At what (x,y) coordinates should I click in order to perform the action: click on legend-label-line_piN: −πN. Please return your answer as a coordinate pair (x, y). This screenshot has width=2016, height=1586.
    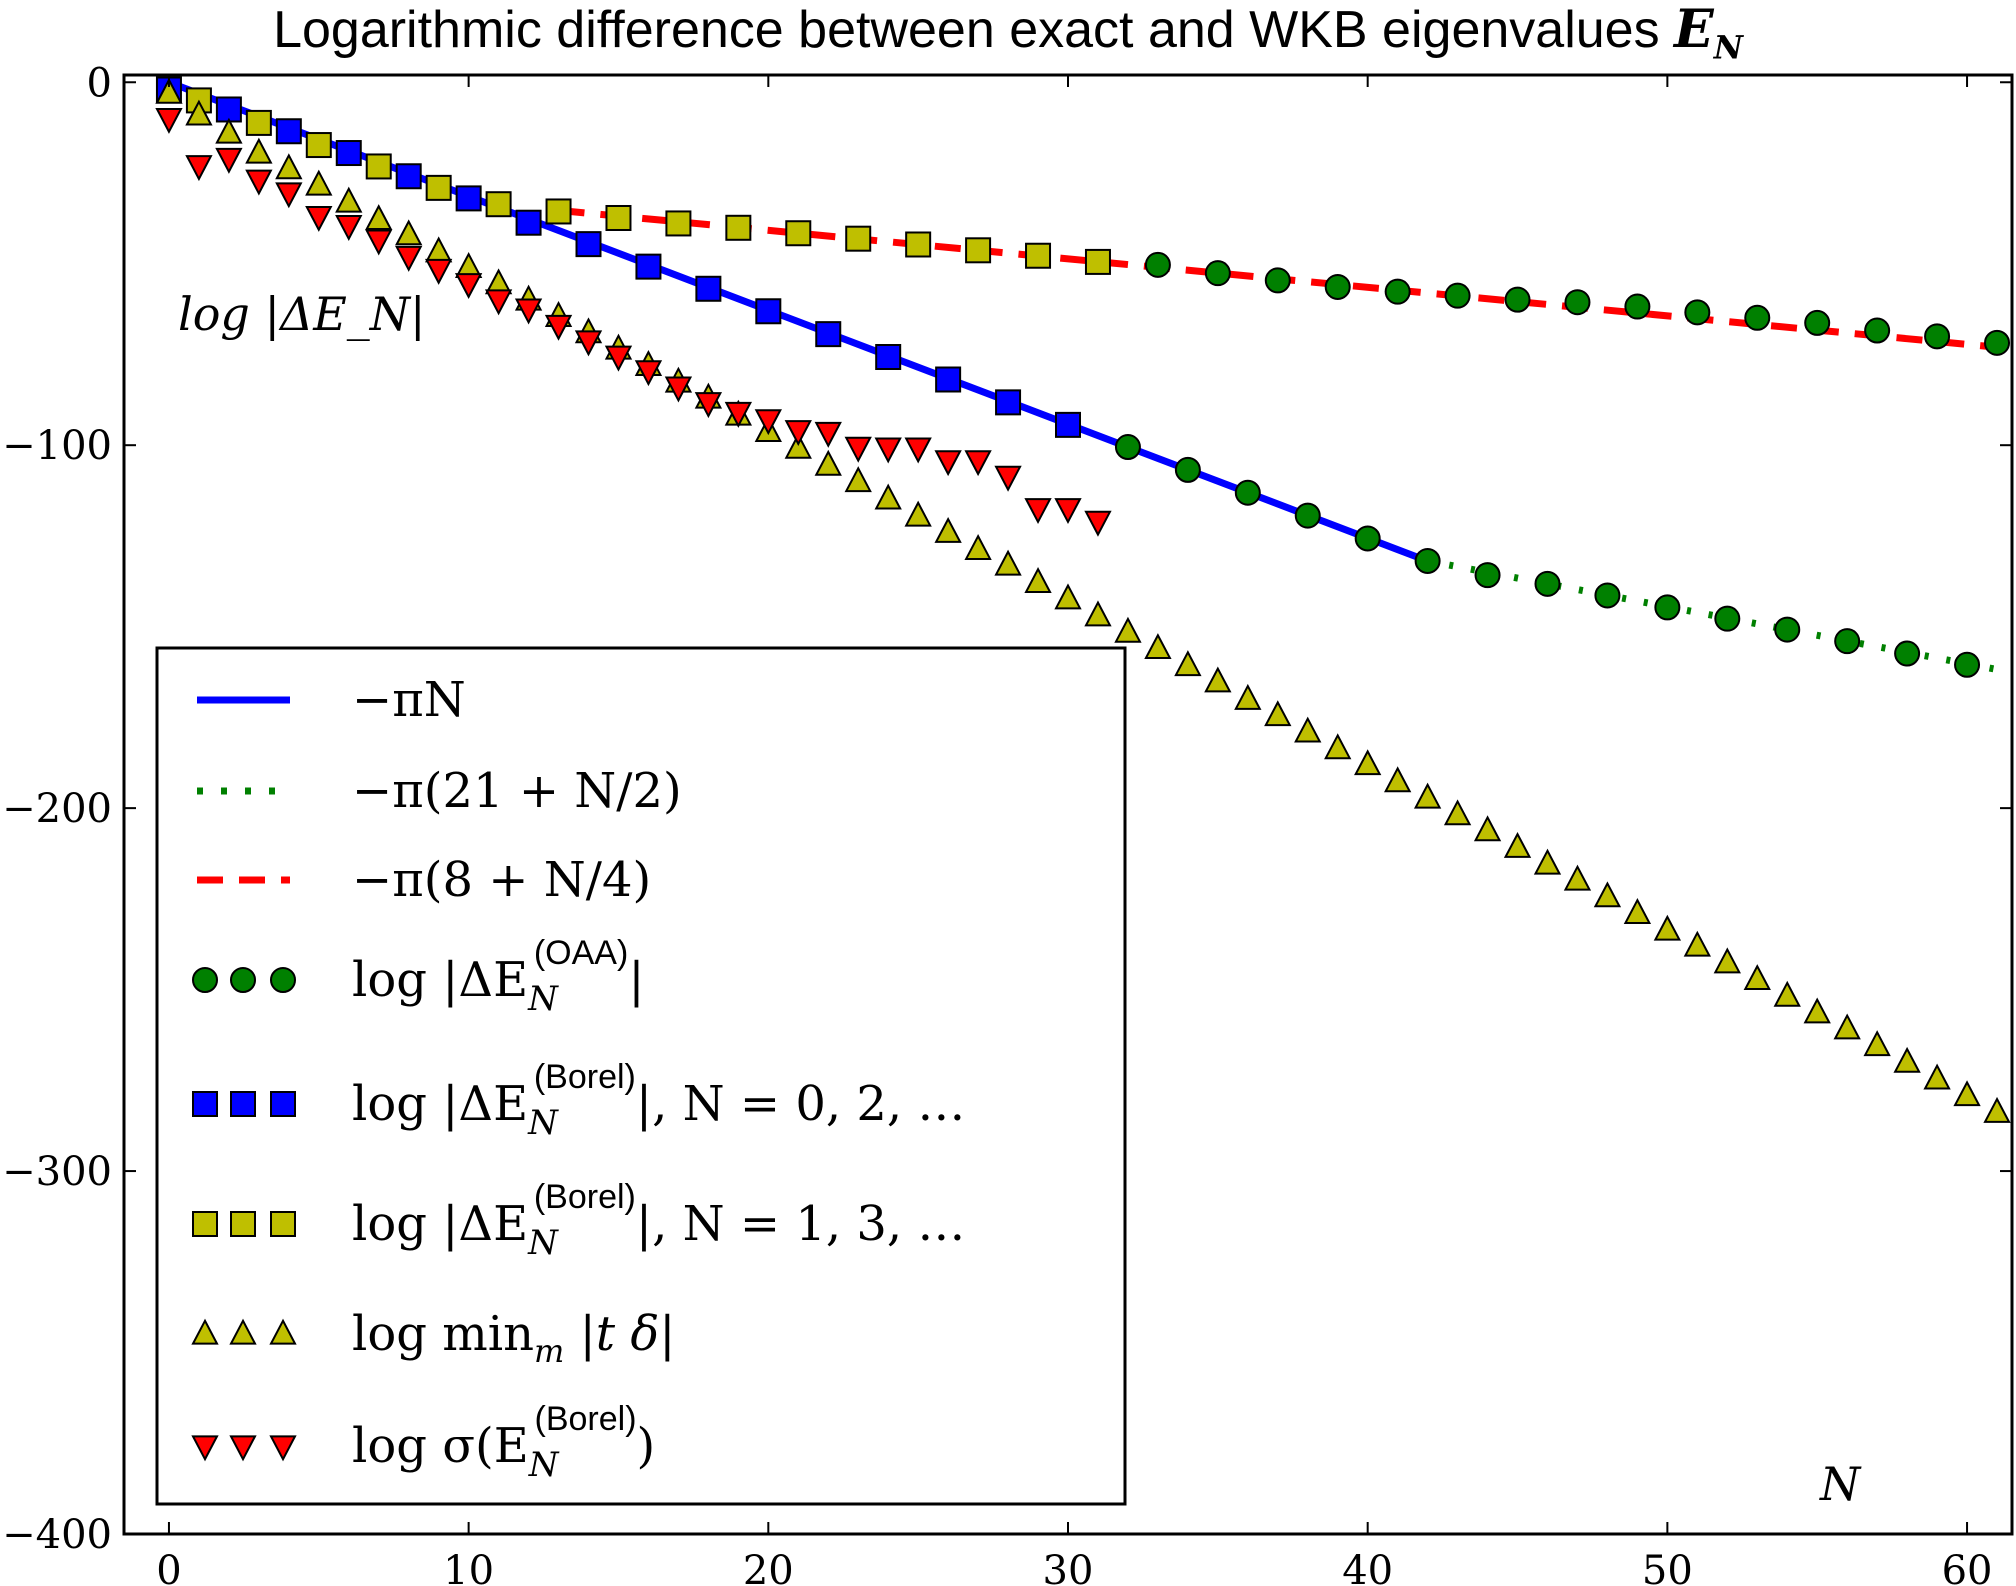
    Looking at the image, I should click on (409, 700).